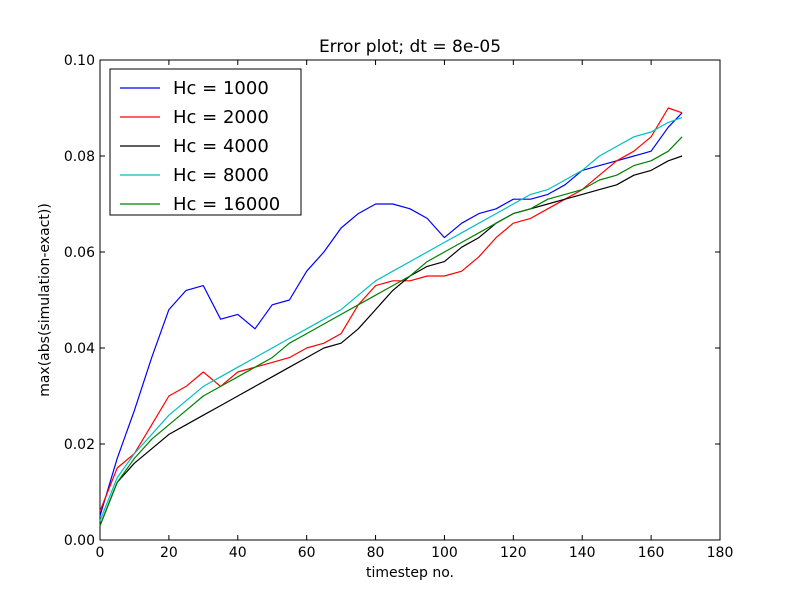 The height and width of the screenshot is (600, 800). I want to click on legend-label: Hc = 1000, so click(221, 88).